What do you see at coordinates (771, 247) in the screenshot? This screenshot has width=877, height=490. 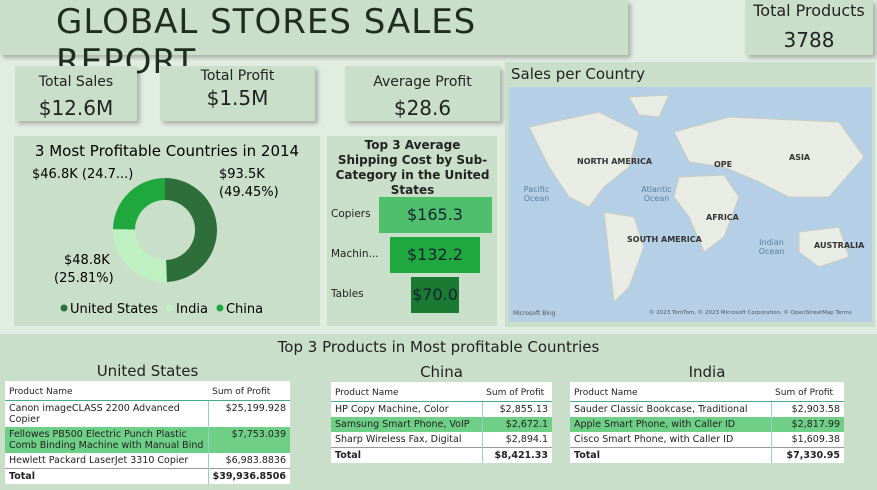 I see `map-ocean-label: Indian Ocean` at bounding box center [771, 247].